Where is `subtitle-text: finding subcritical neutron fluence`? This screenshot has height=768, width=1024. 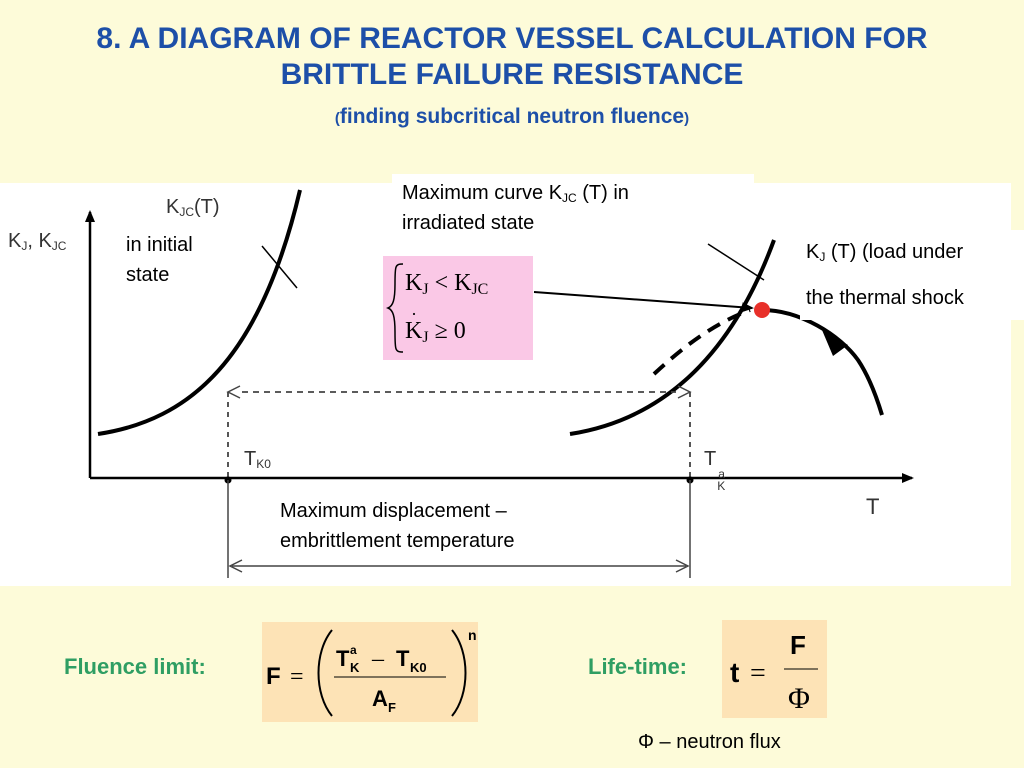
subtitle-text: finding subcritical neutron fluence is located at coordinates (512, 116).